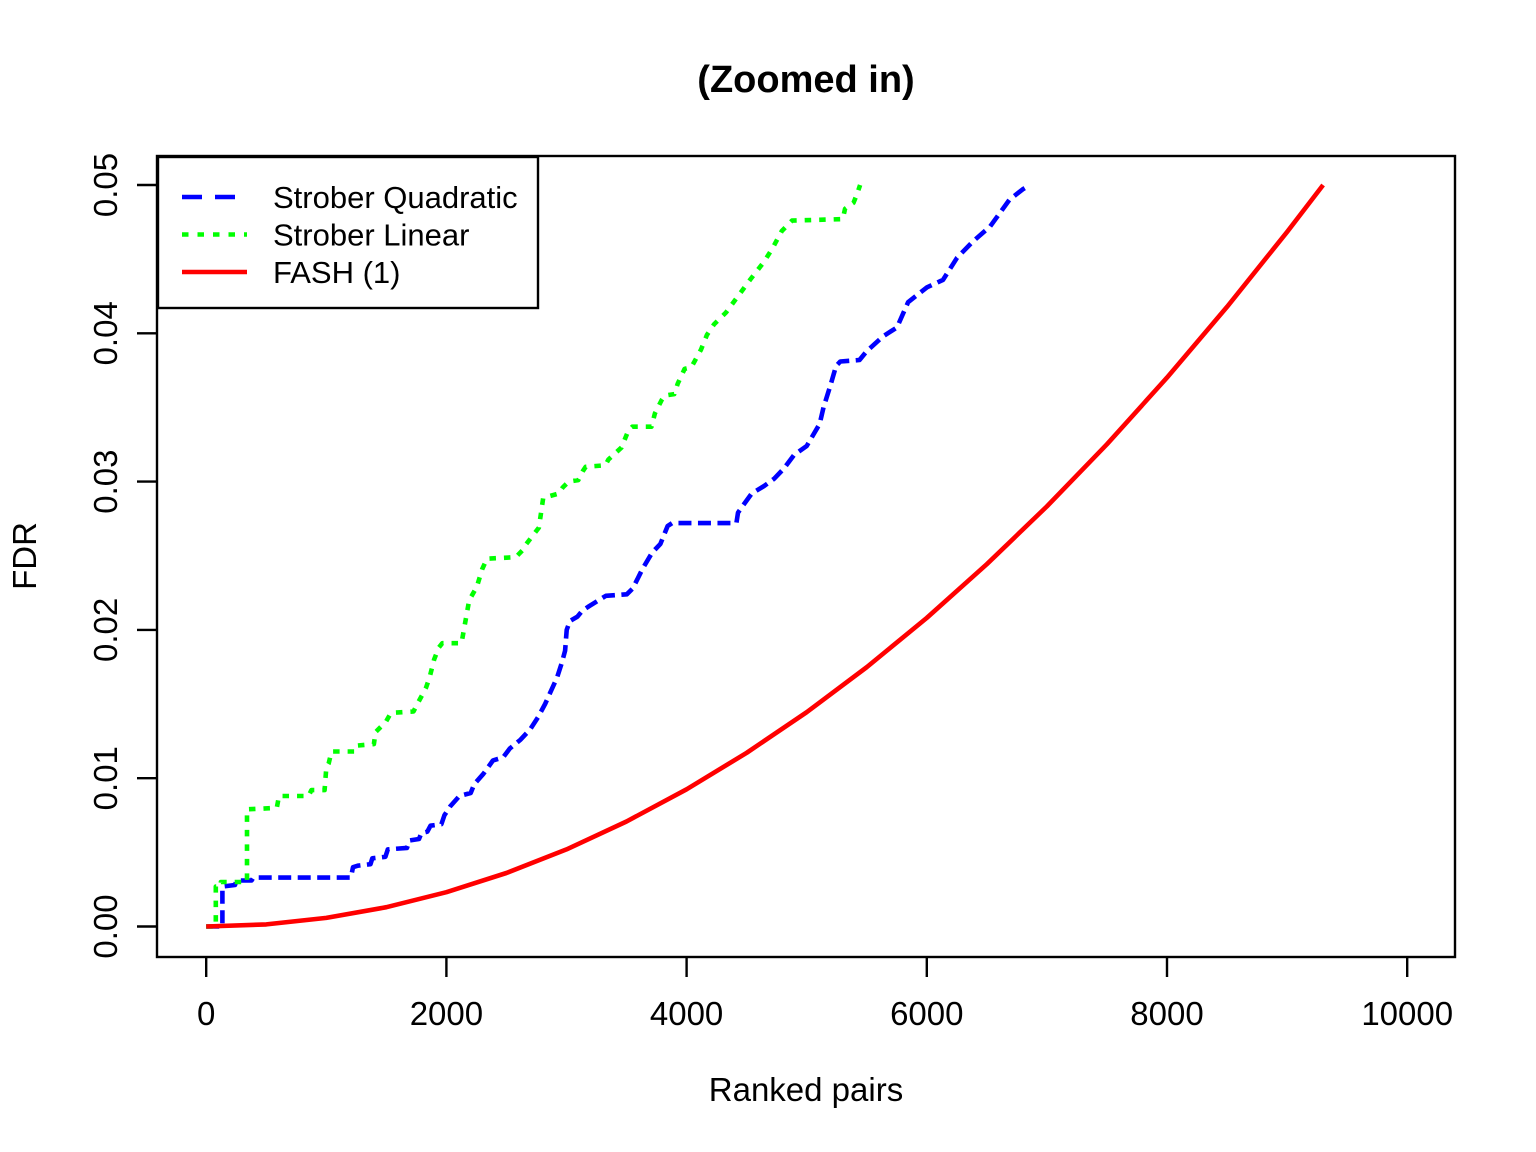  Describe the element at coordinates (122, 556) in the screenshot. I see `y-axis: 0.00 0.01 0.02 0.03 0.04 0.05` at that location.